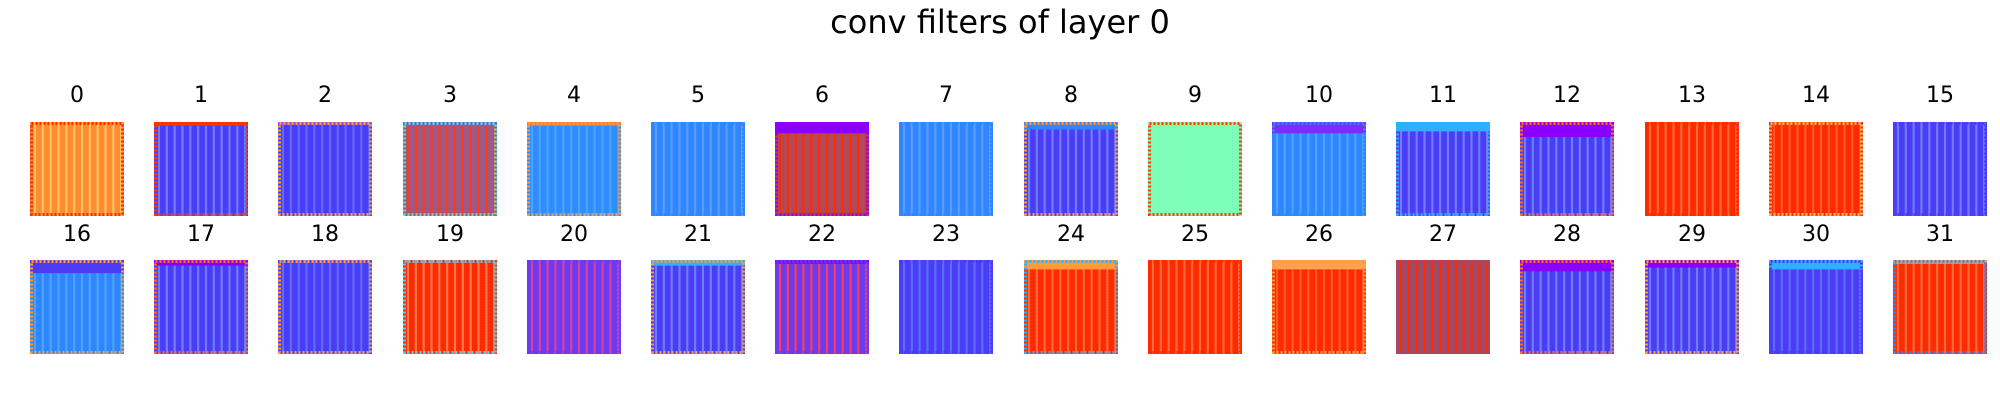 This screenshot has height=400, width=2000. I want to click on filter-label: 25, so click(1195, 234).